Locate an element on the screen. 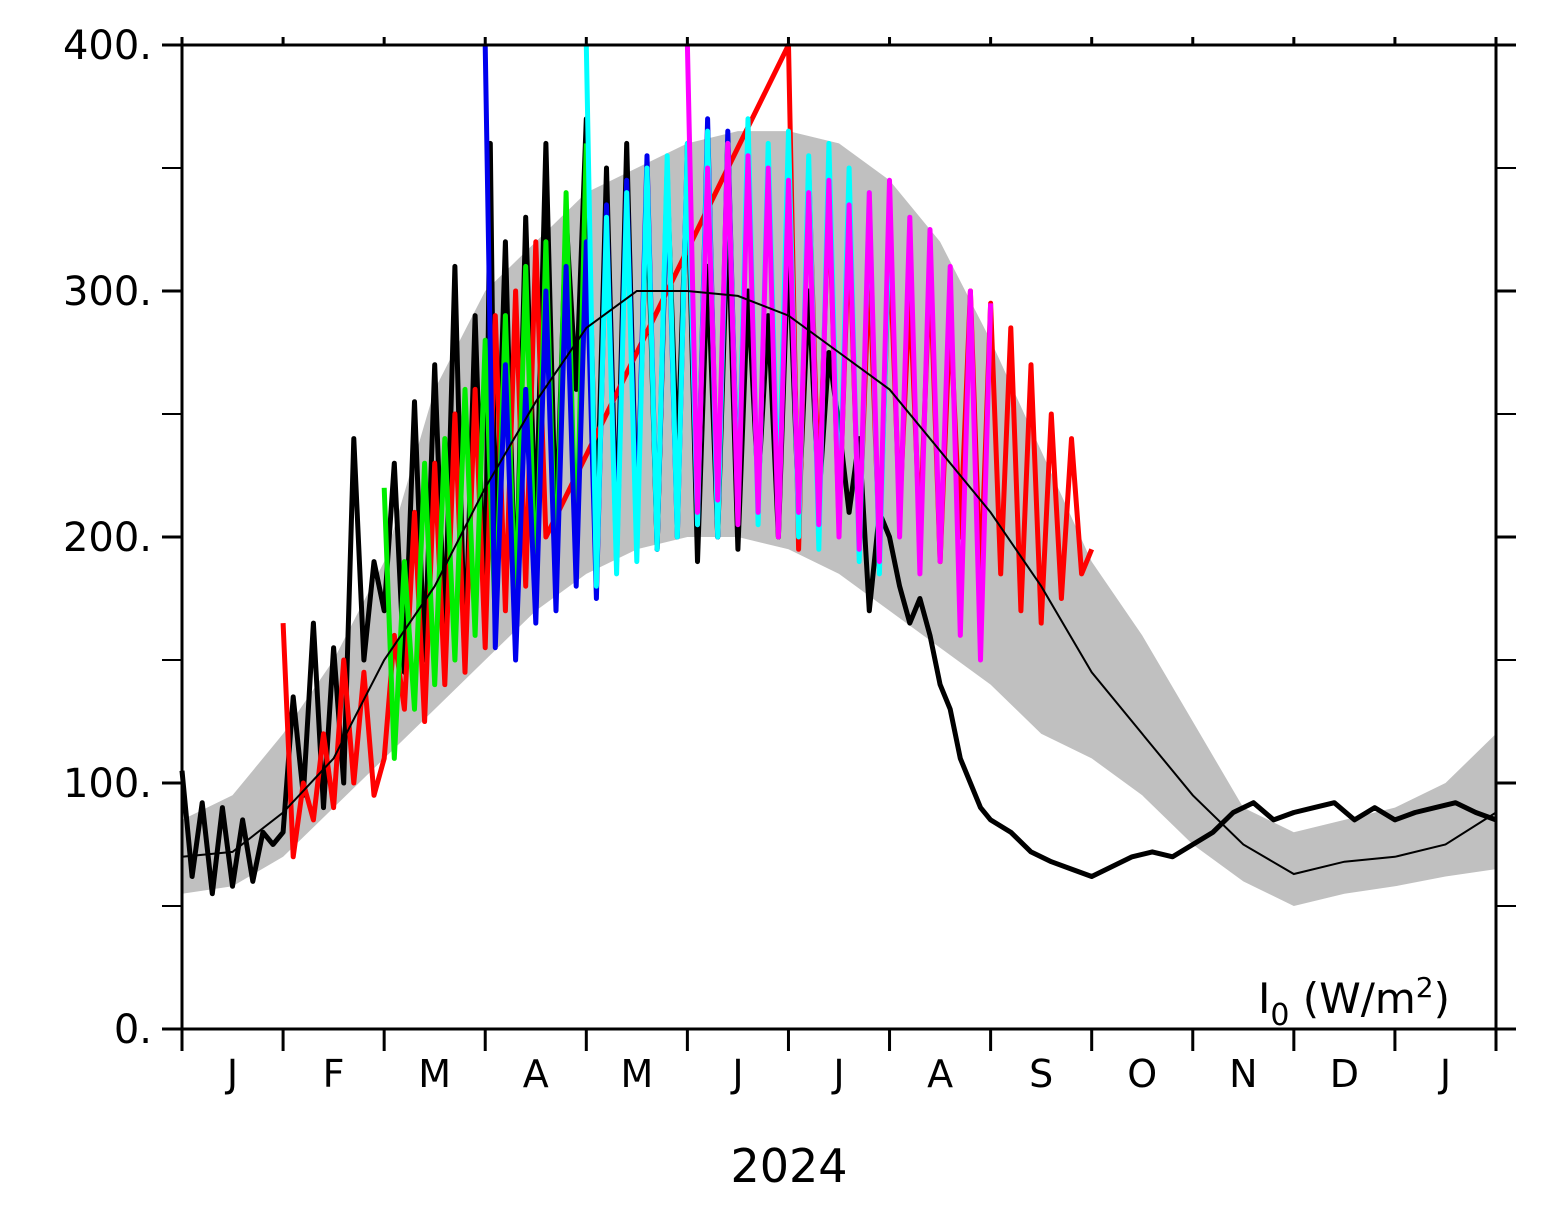 This screenshot has width=1556, height=1212. x-tick-label-3: A is located at coordinates (536, 1074).